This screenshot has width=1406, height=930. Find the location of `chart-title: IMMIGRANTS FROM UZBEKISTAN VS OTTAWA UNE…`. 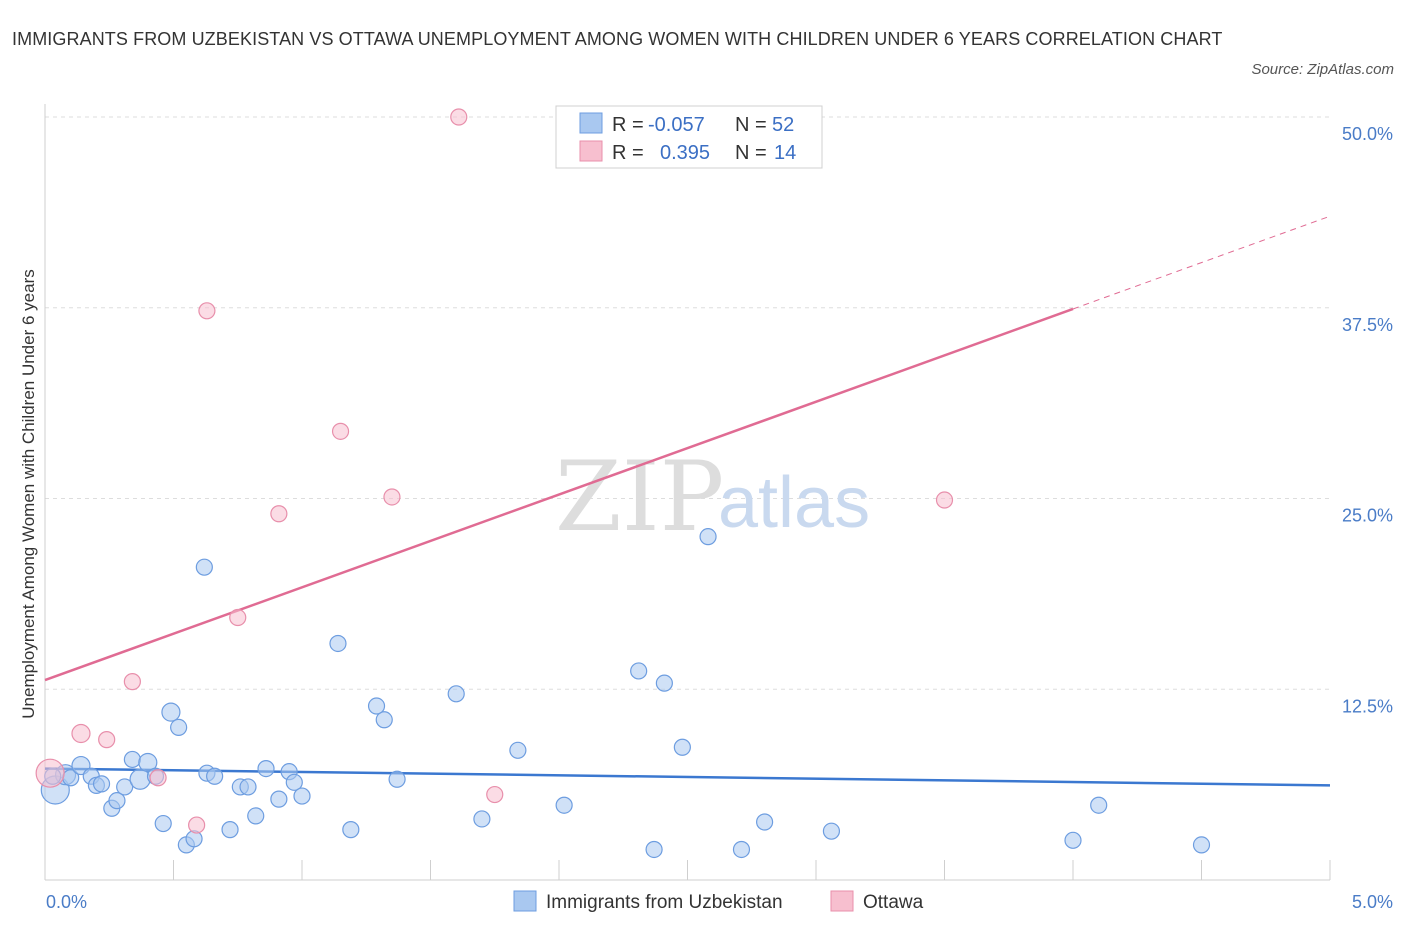

chart-title: IMMIGRANTS FROM UZBEKISTAN VS OTTAWA UNE… is located at coordinates (617, 39).